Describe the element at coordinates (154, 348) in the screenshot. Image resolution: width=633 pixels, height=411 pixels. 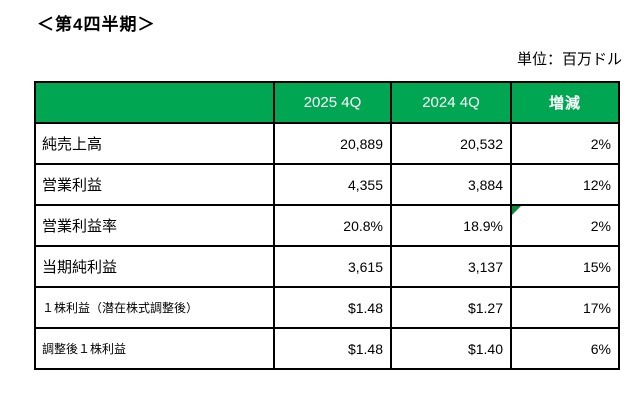
I see `row-label: 調整後１株利益` at that location.